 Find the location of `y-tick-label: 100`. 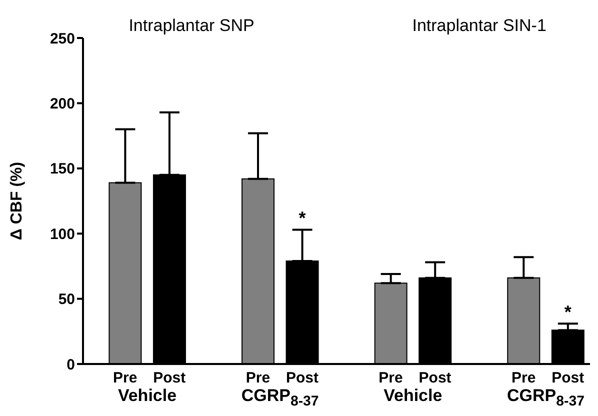

y-tick-label: 100 is located at coordinates (62, 234).